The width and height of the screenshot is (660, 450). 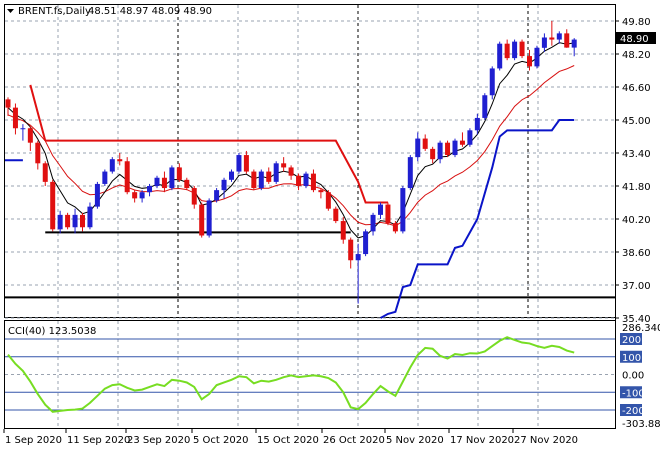 I want to click on time-tick-label: 11 Sep 2020, so click(x=98, y=440).